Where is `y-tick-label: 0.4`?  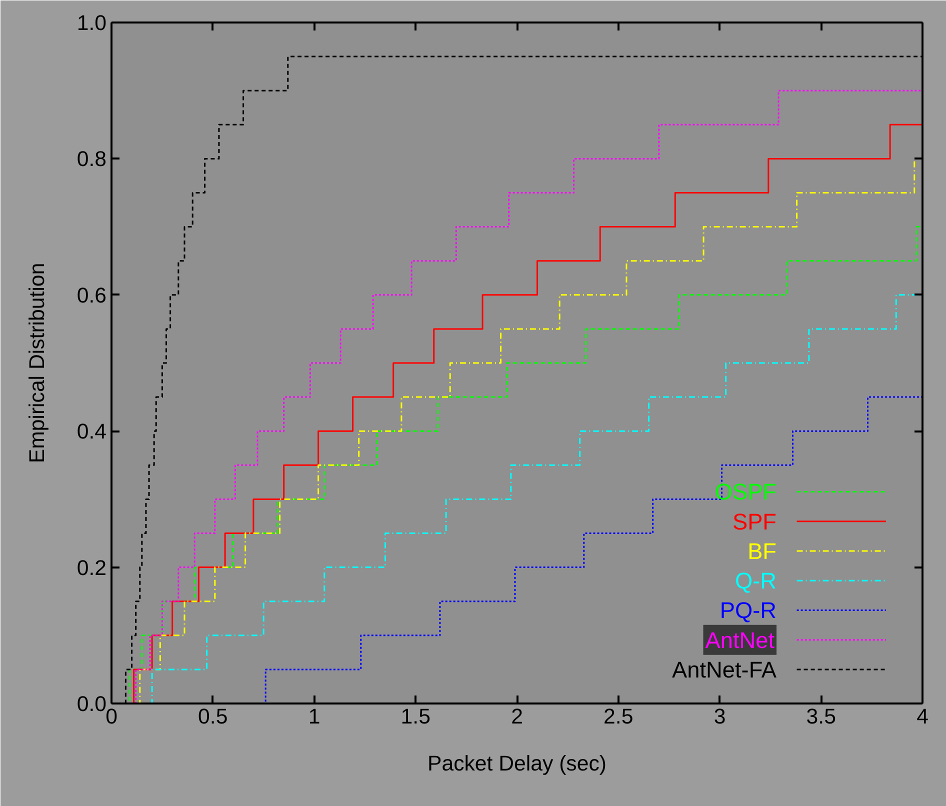
y-tick-label: 0.4 is located at coordinates (91, 432).